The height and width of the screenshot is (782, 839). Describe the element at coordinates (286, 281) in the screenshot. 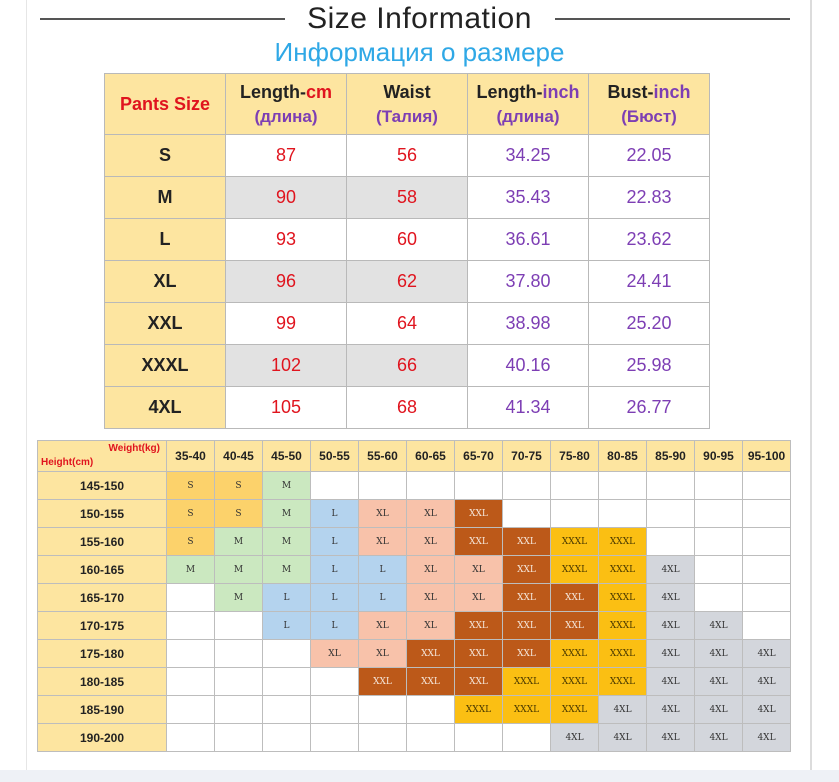

I see `length-cm-cell: 96` at that location.